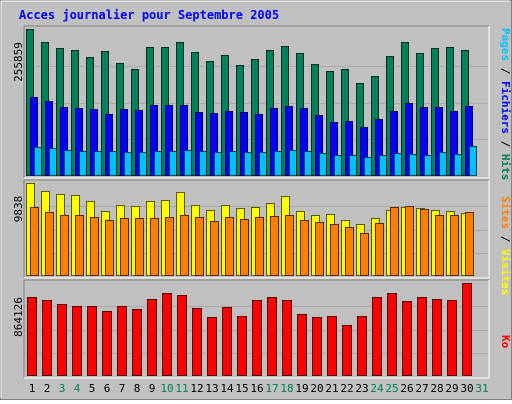 The height and width of the screenshot is (404, 512). I want to click on legend-bottom: Ko, so click(505, 342).